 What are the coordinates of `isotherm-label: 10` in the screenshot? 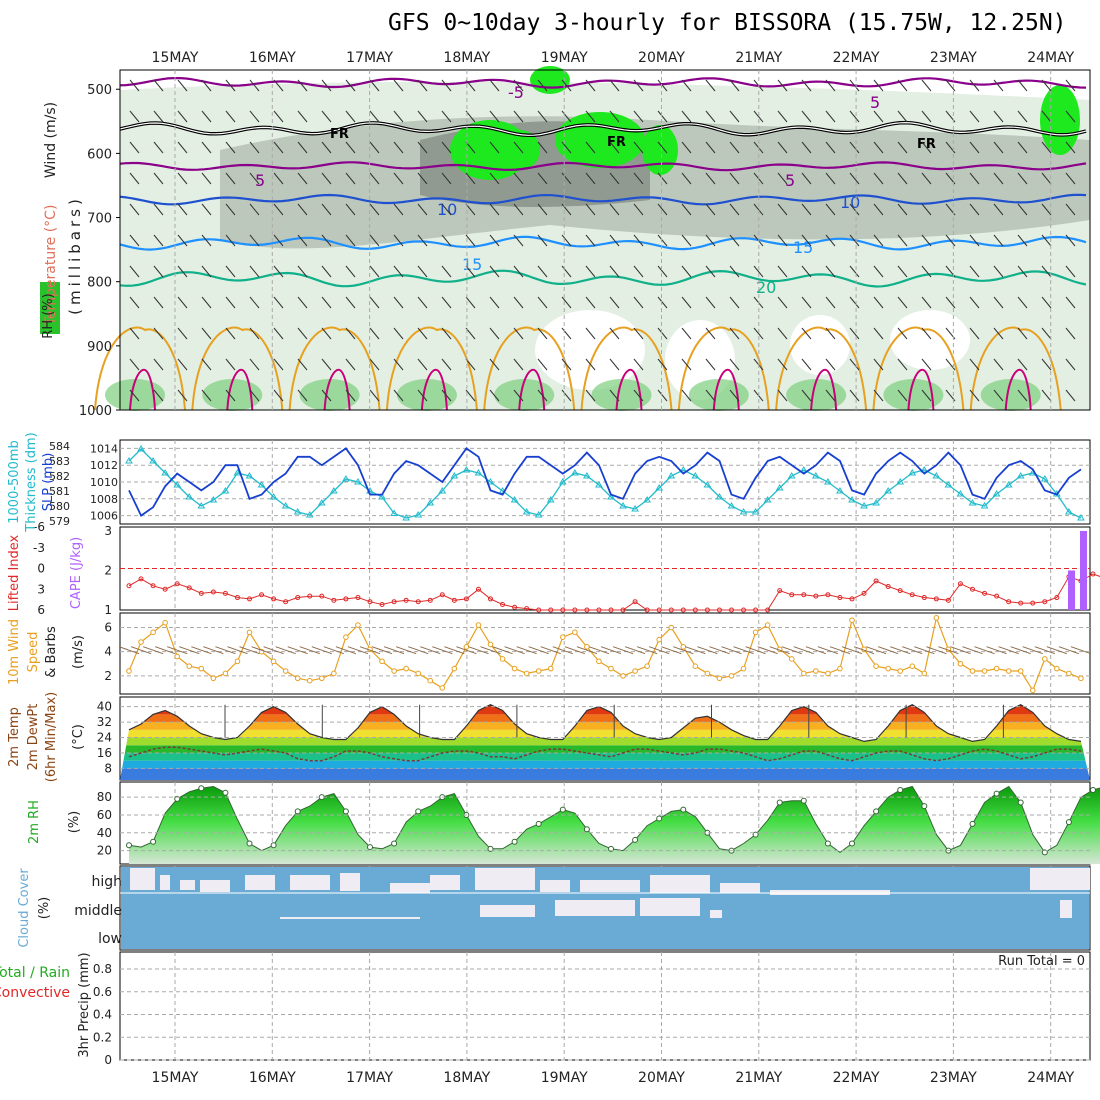 It's located at (850, 202).